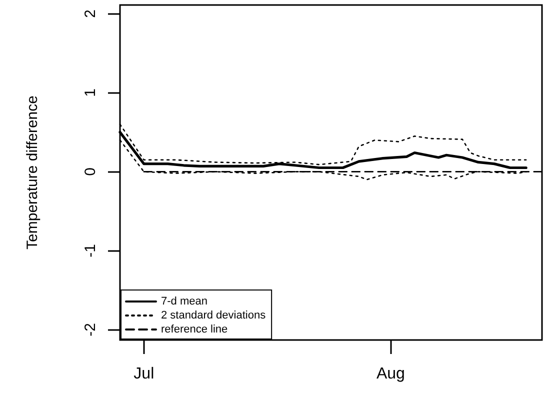  I want to click on y-axis-title: Temperature difference, so click(32, 173).